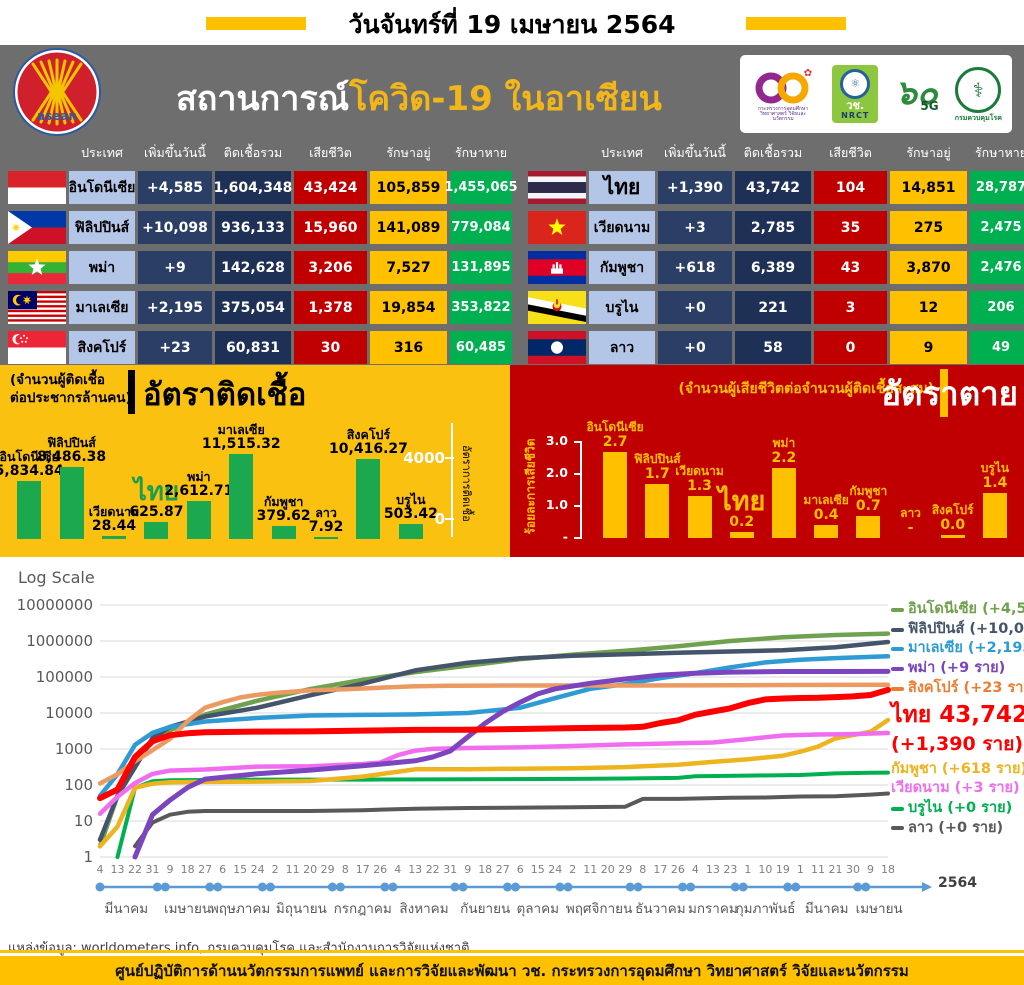 The width and height of the screenshot is (1024, 985). Describe the element at coordinates (997, 227) in the screenshot. I see `recovered: 2,475` at that location.